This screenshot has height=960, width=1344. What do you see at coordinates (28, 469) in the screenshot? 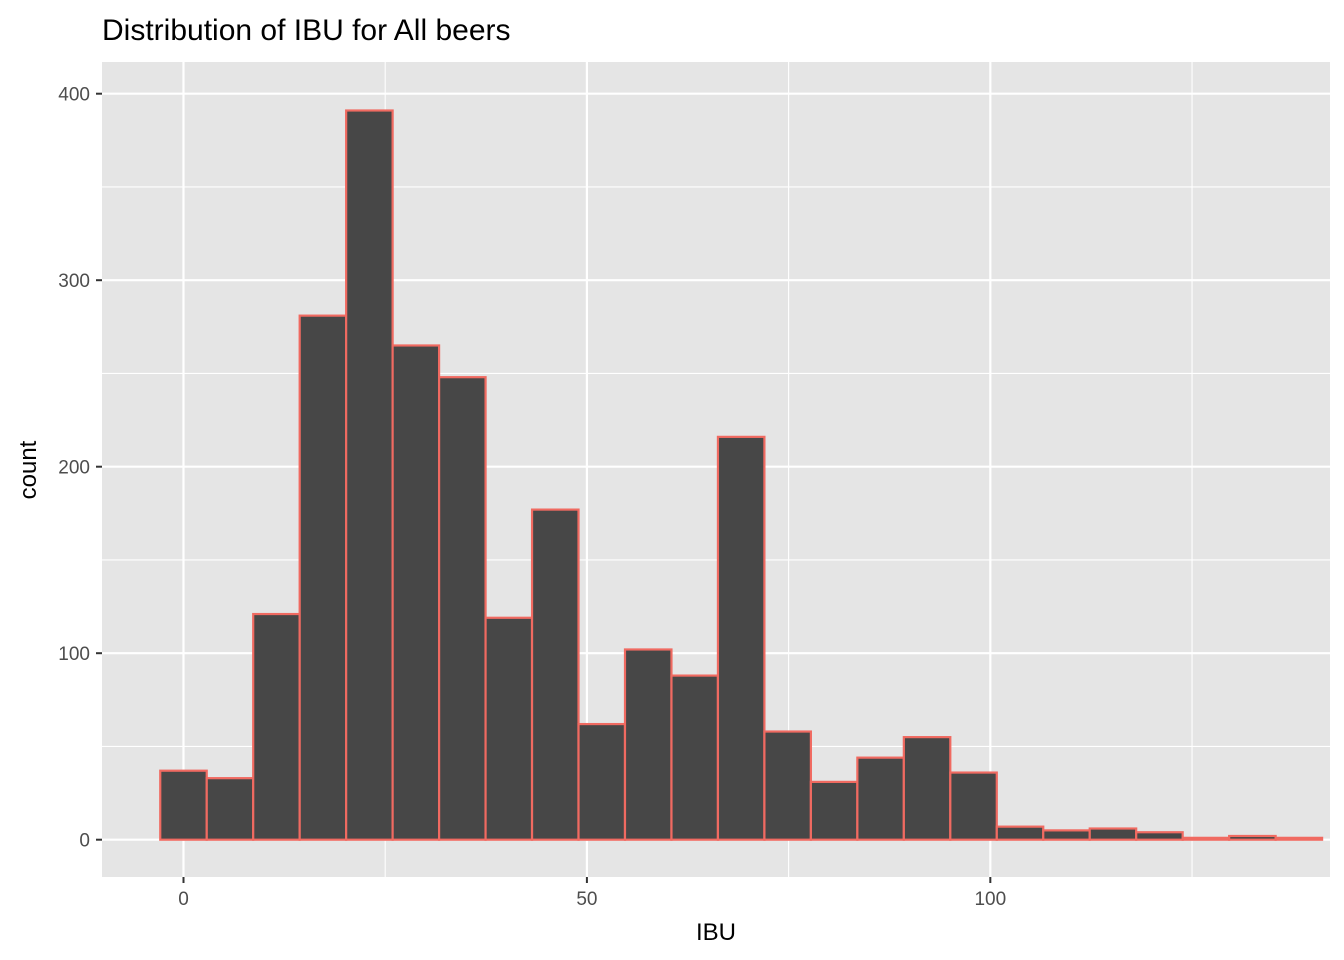
I see `y-axis-title: count` at bounding box center [28, 469].